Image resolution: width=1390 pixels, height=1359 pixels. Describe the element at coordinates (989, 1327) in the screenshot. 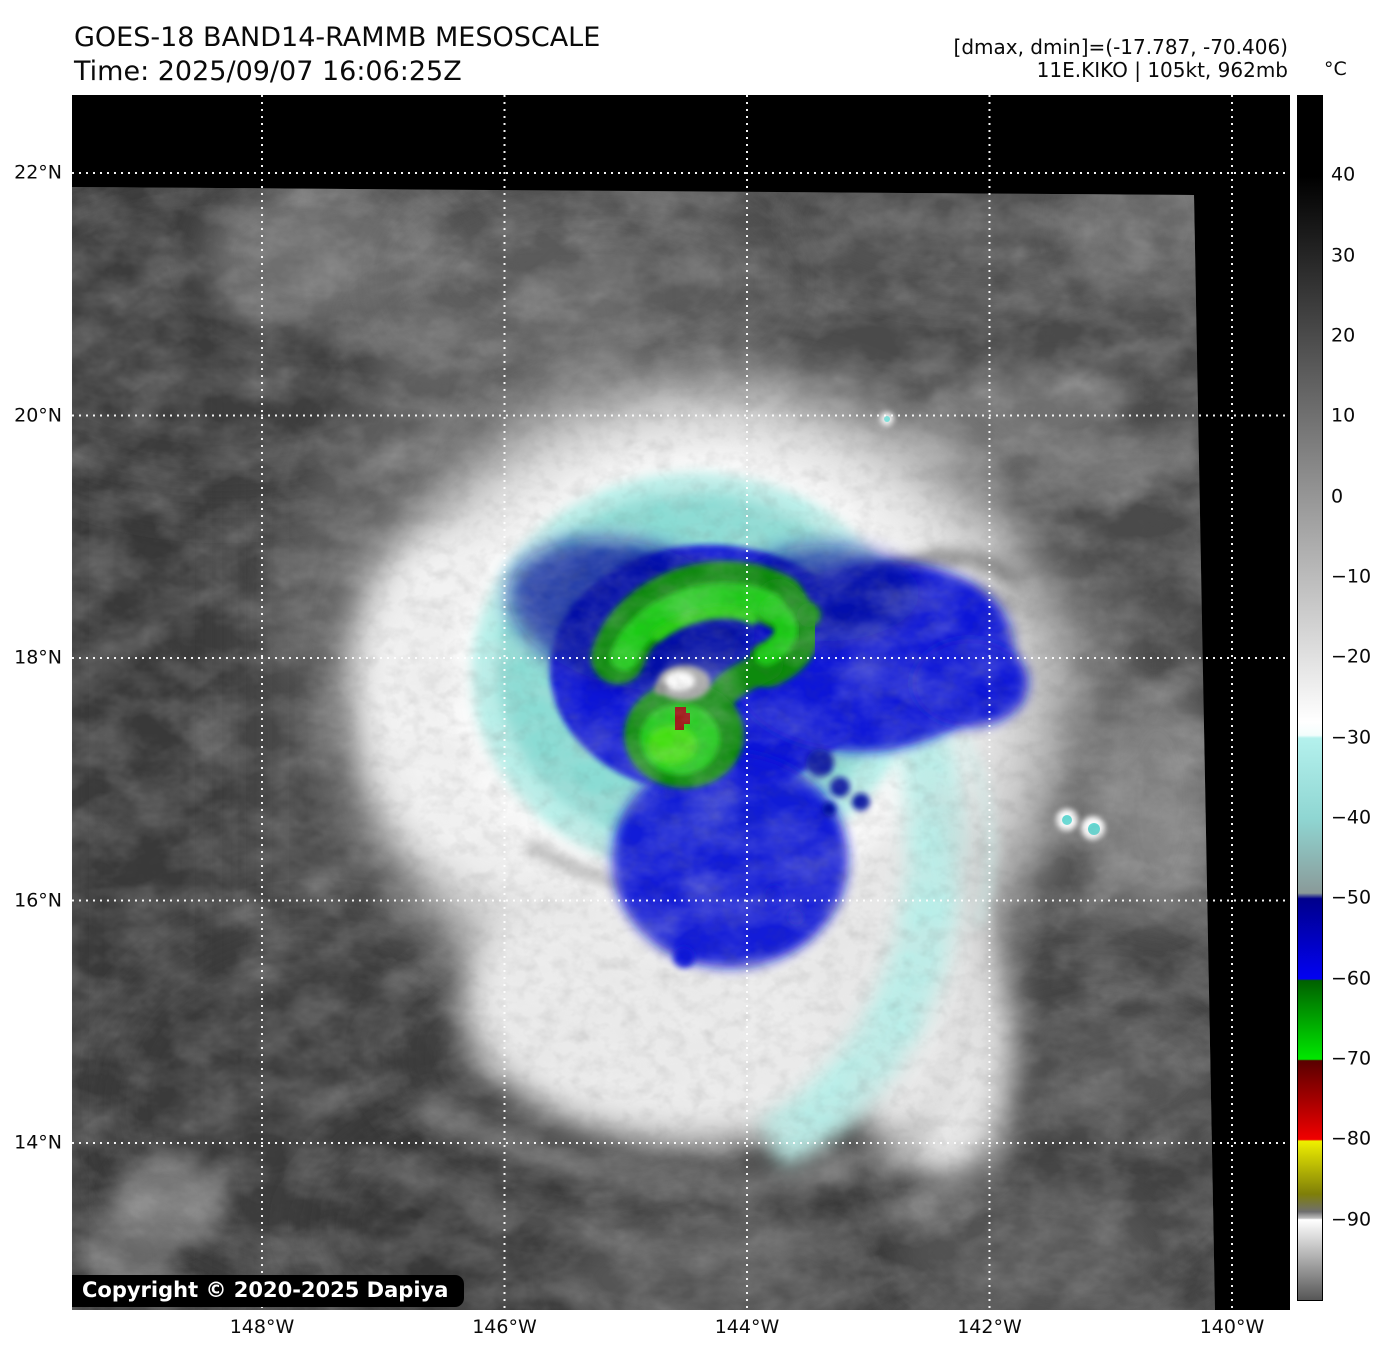

I see `longitude-label: 142°W` at that location.